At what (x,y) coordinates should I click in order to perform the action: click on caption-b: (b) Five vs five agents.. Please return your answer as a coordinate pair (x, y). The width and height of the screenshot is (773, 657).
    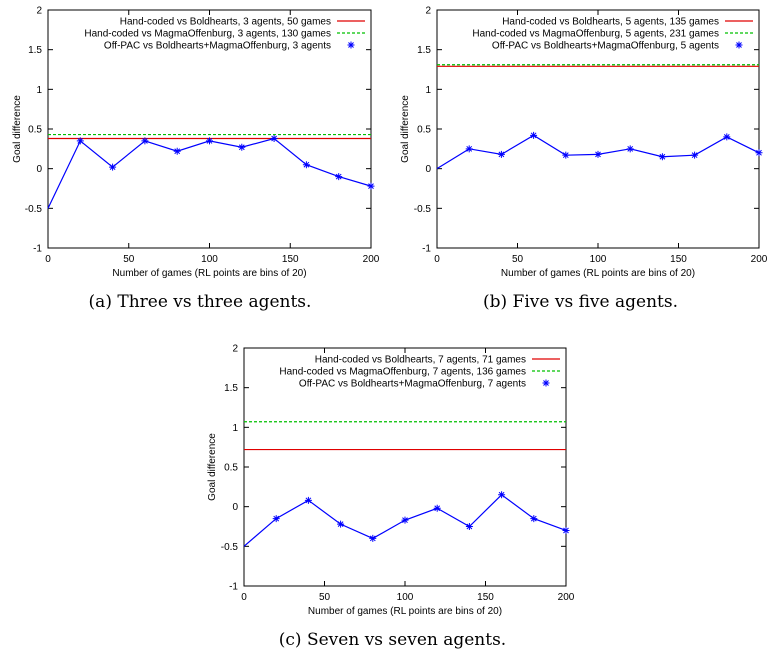
    Looking at the image, I should click on (580, 302).